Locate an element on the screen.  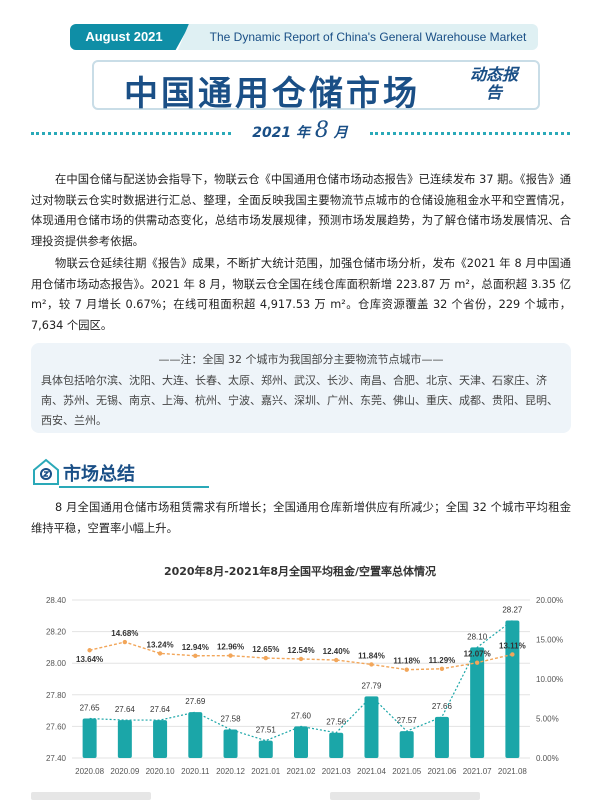
right-tick-label: 10.00% is located at coordinates (549, 679).